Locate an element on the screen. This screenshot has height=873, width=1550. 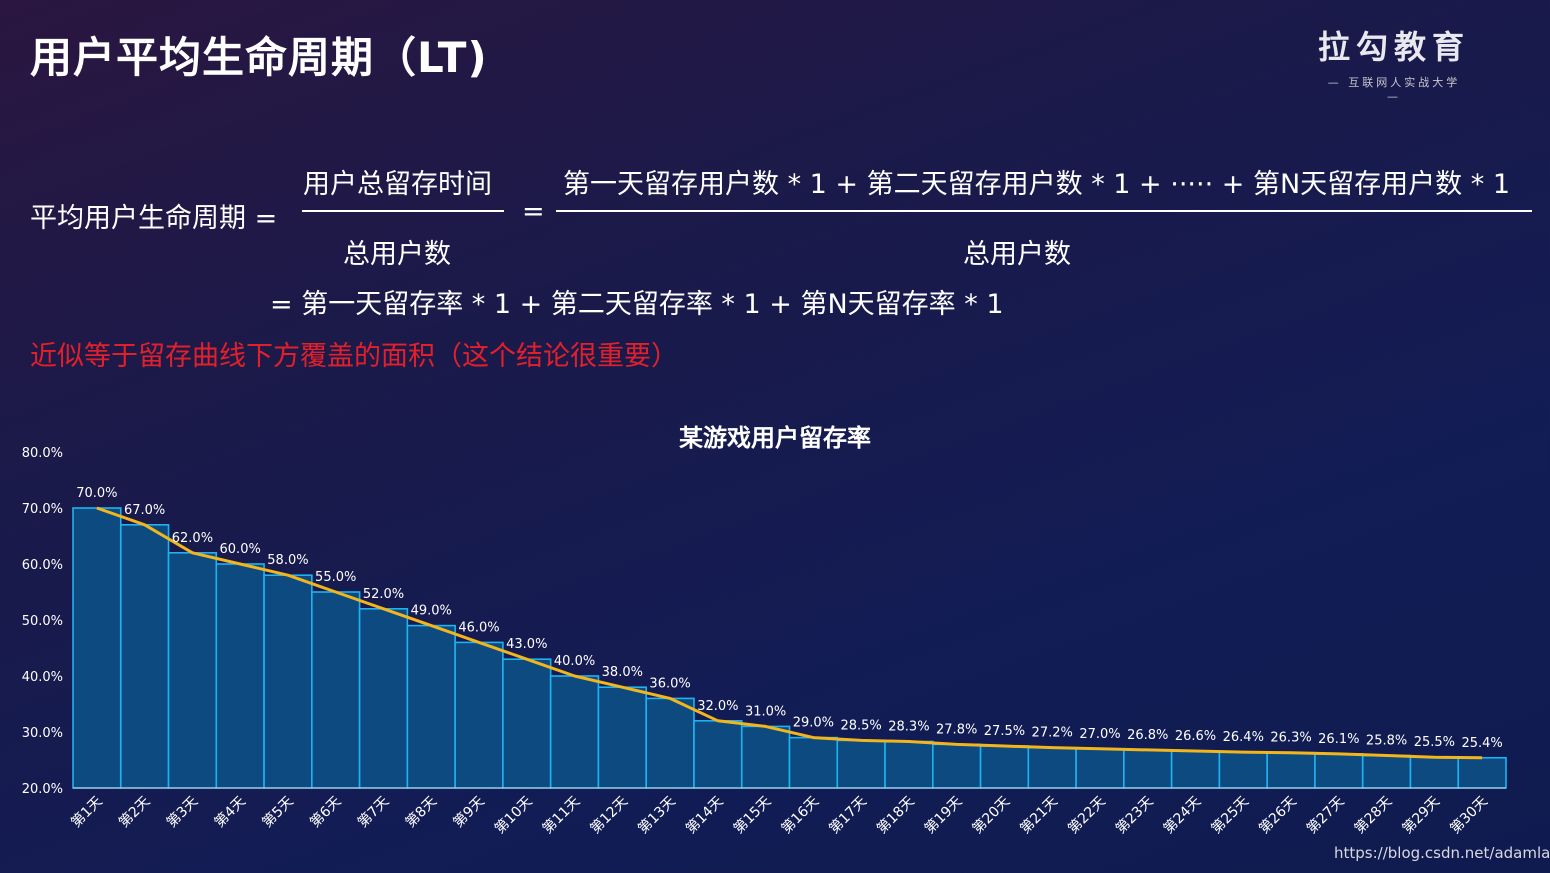
formula-frac1-bar is located at coordinates (403, 211).